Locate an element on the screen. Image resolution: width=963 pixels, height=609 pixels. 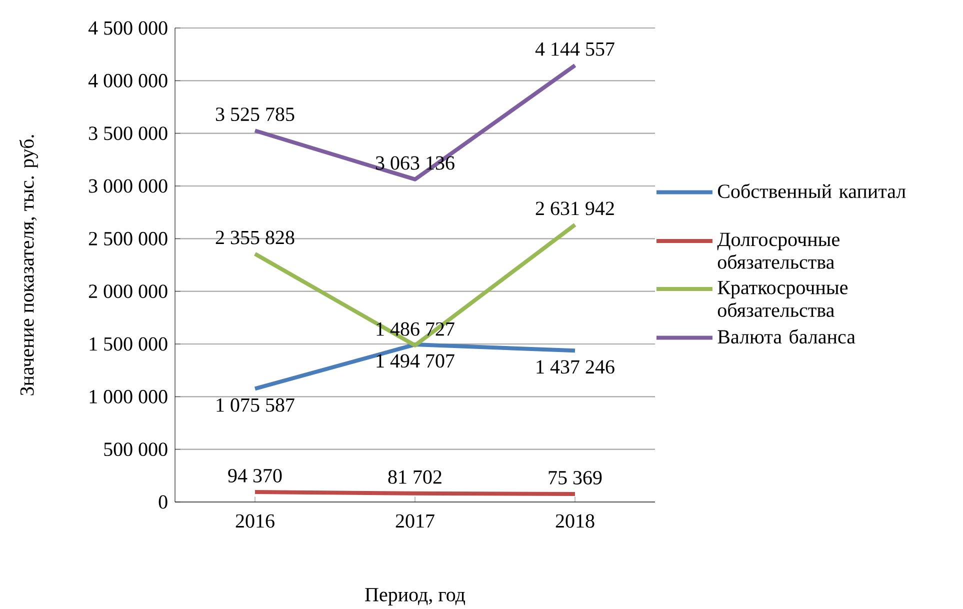
y-tick-label: 4 000 000 is located at coordinates (128, 81).